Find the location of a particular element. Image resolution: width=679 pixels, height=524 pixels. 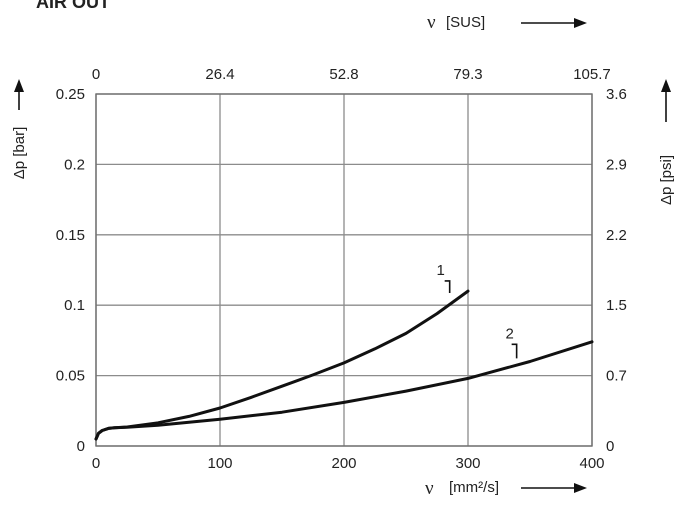

y-tick-label: 0.2 is located at coordinates (74, 164).